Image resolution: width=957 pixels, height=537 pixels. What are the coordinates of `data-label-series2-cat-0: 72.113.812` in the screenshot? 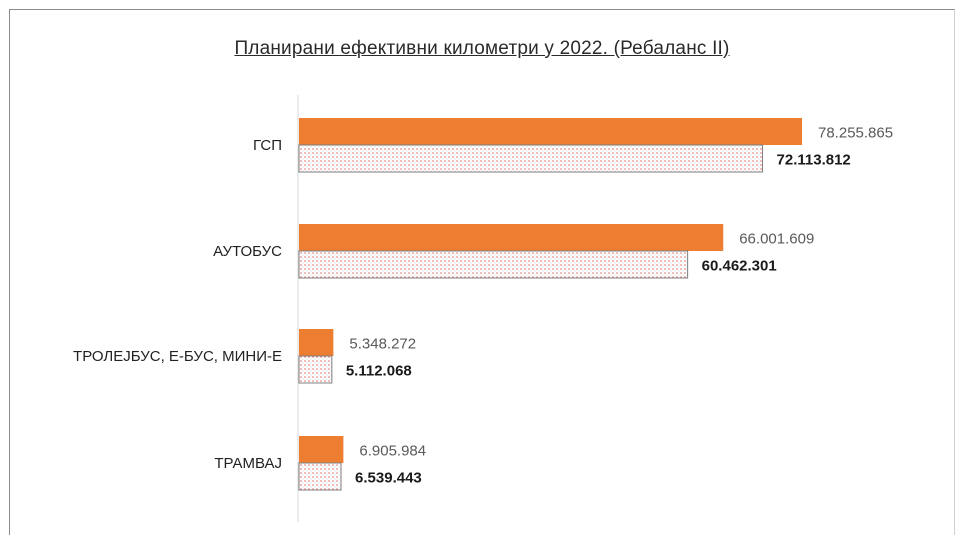 It's located at (814, 160).